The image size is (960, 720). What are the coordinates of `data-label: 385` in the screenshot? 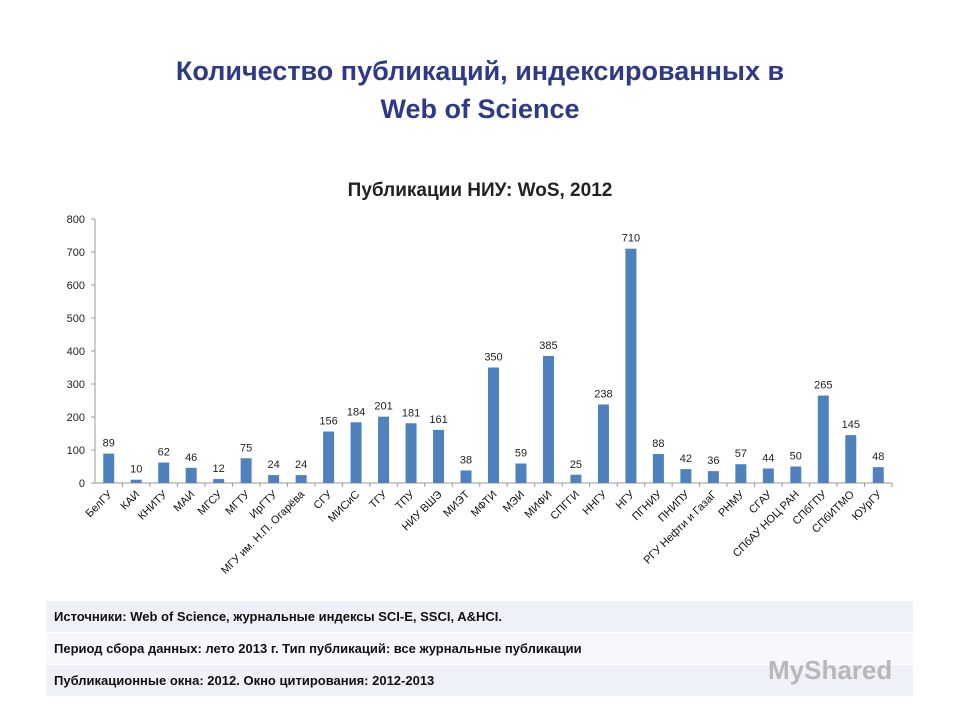 It's located at (548, 346).